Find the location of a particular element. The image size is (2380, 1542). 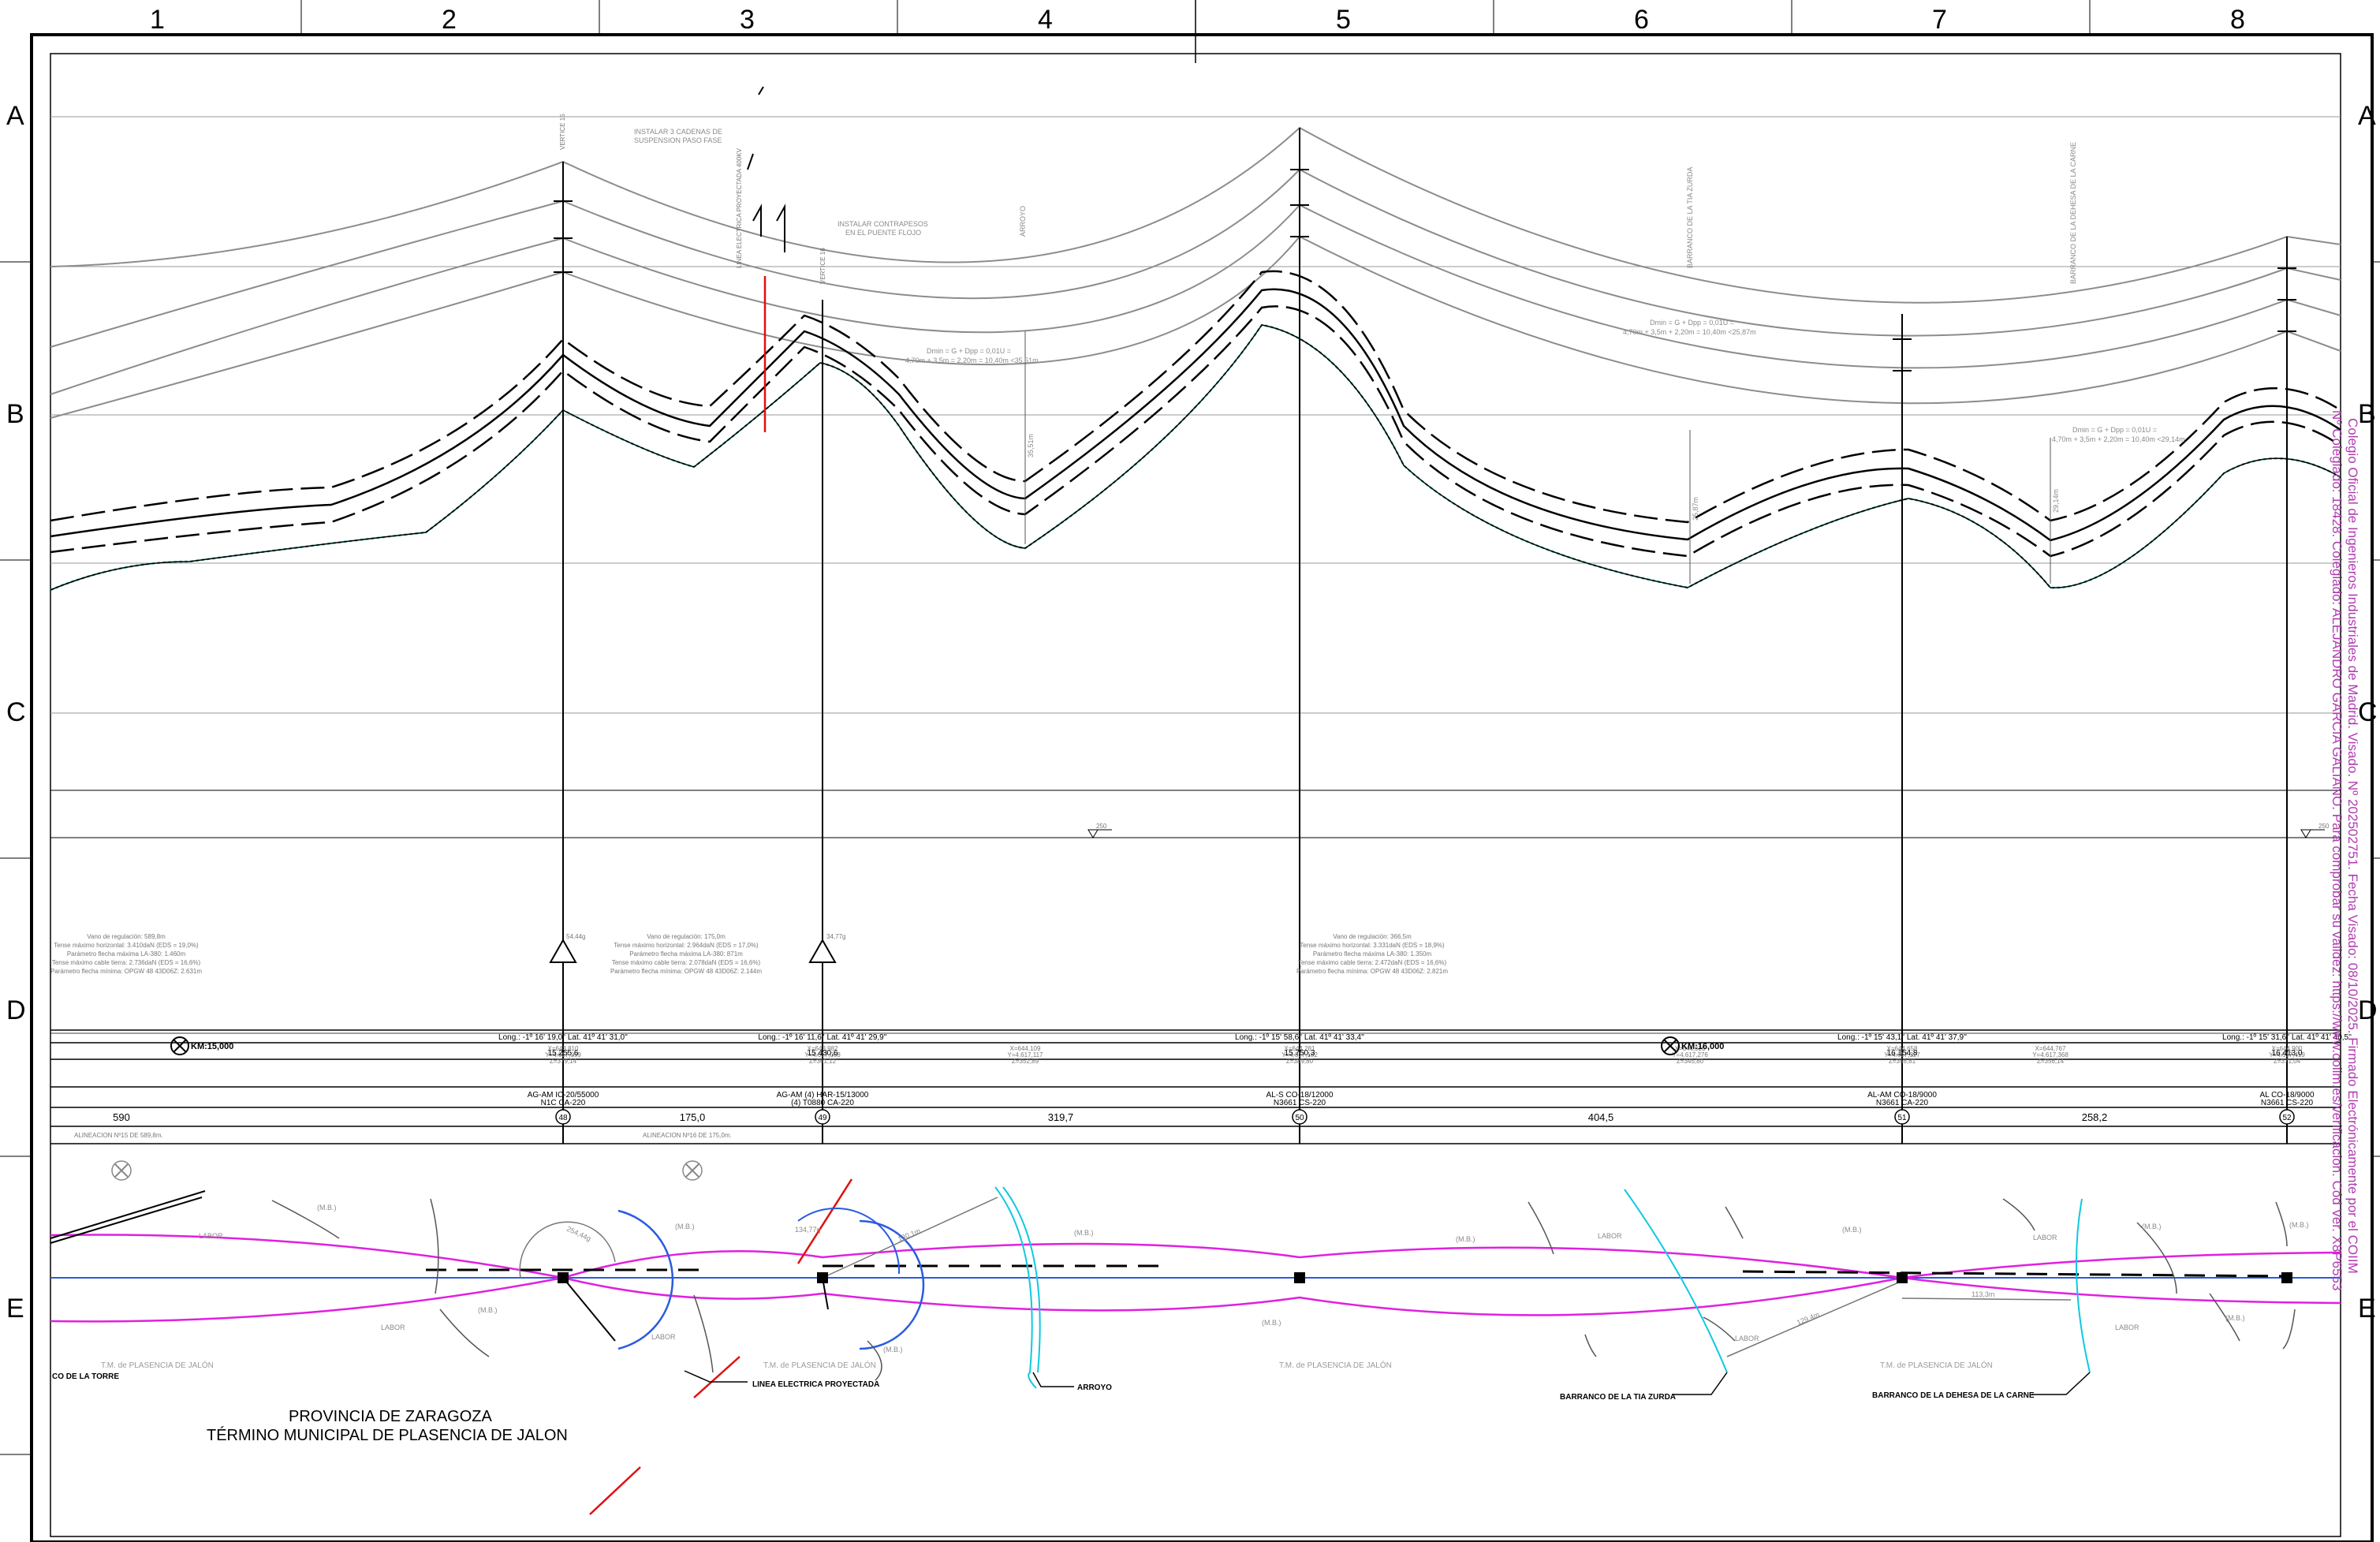

labor-7: LABOR is located at coordinates (2127, 1327).